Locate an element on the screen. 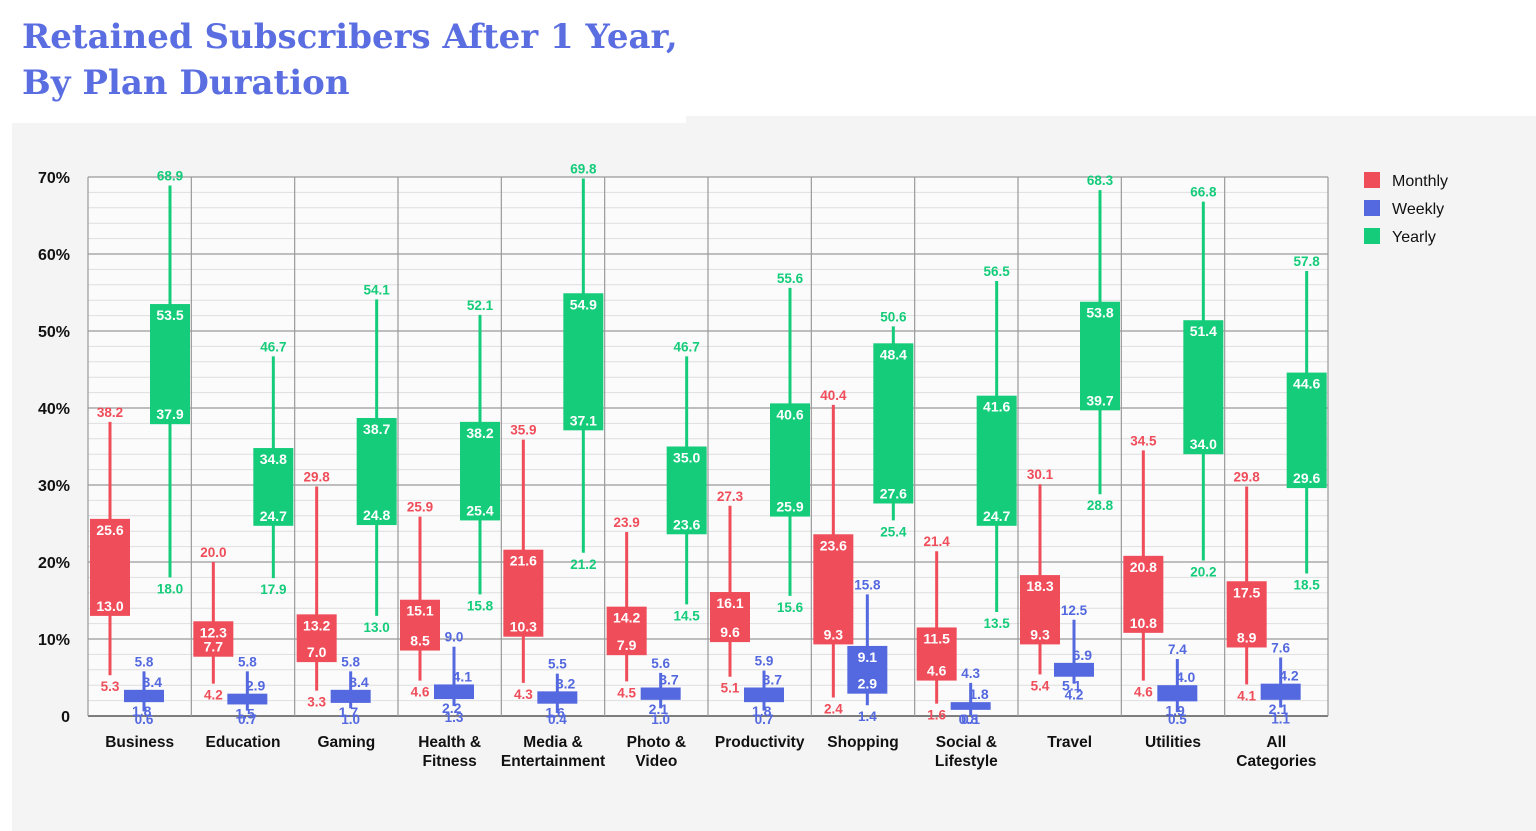 This screenshot has width=1536, height=831. q1-label: 8.9 is located at coordinates (1247, 637).